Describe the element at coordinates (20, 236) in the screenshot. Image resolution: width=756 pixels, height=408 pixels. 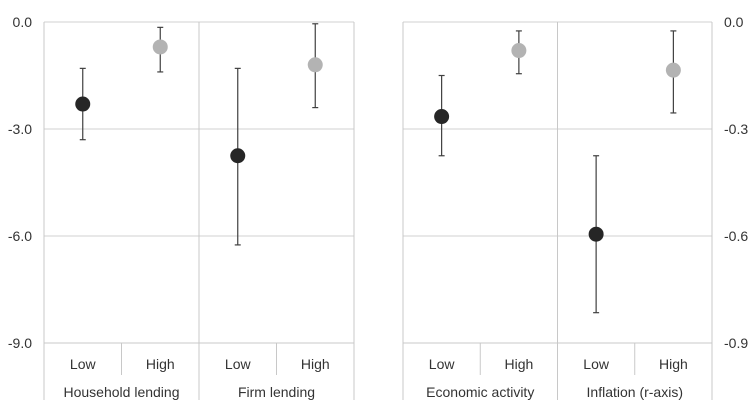
I see `y-tick-label: -6.0` at that location.